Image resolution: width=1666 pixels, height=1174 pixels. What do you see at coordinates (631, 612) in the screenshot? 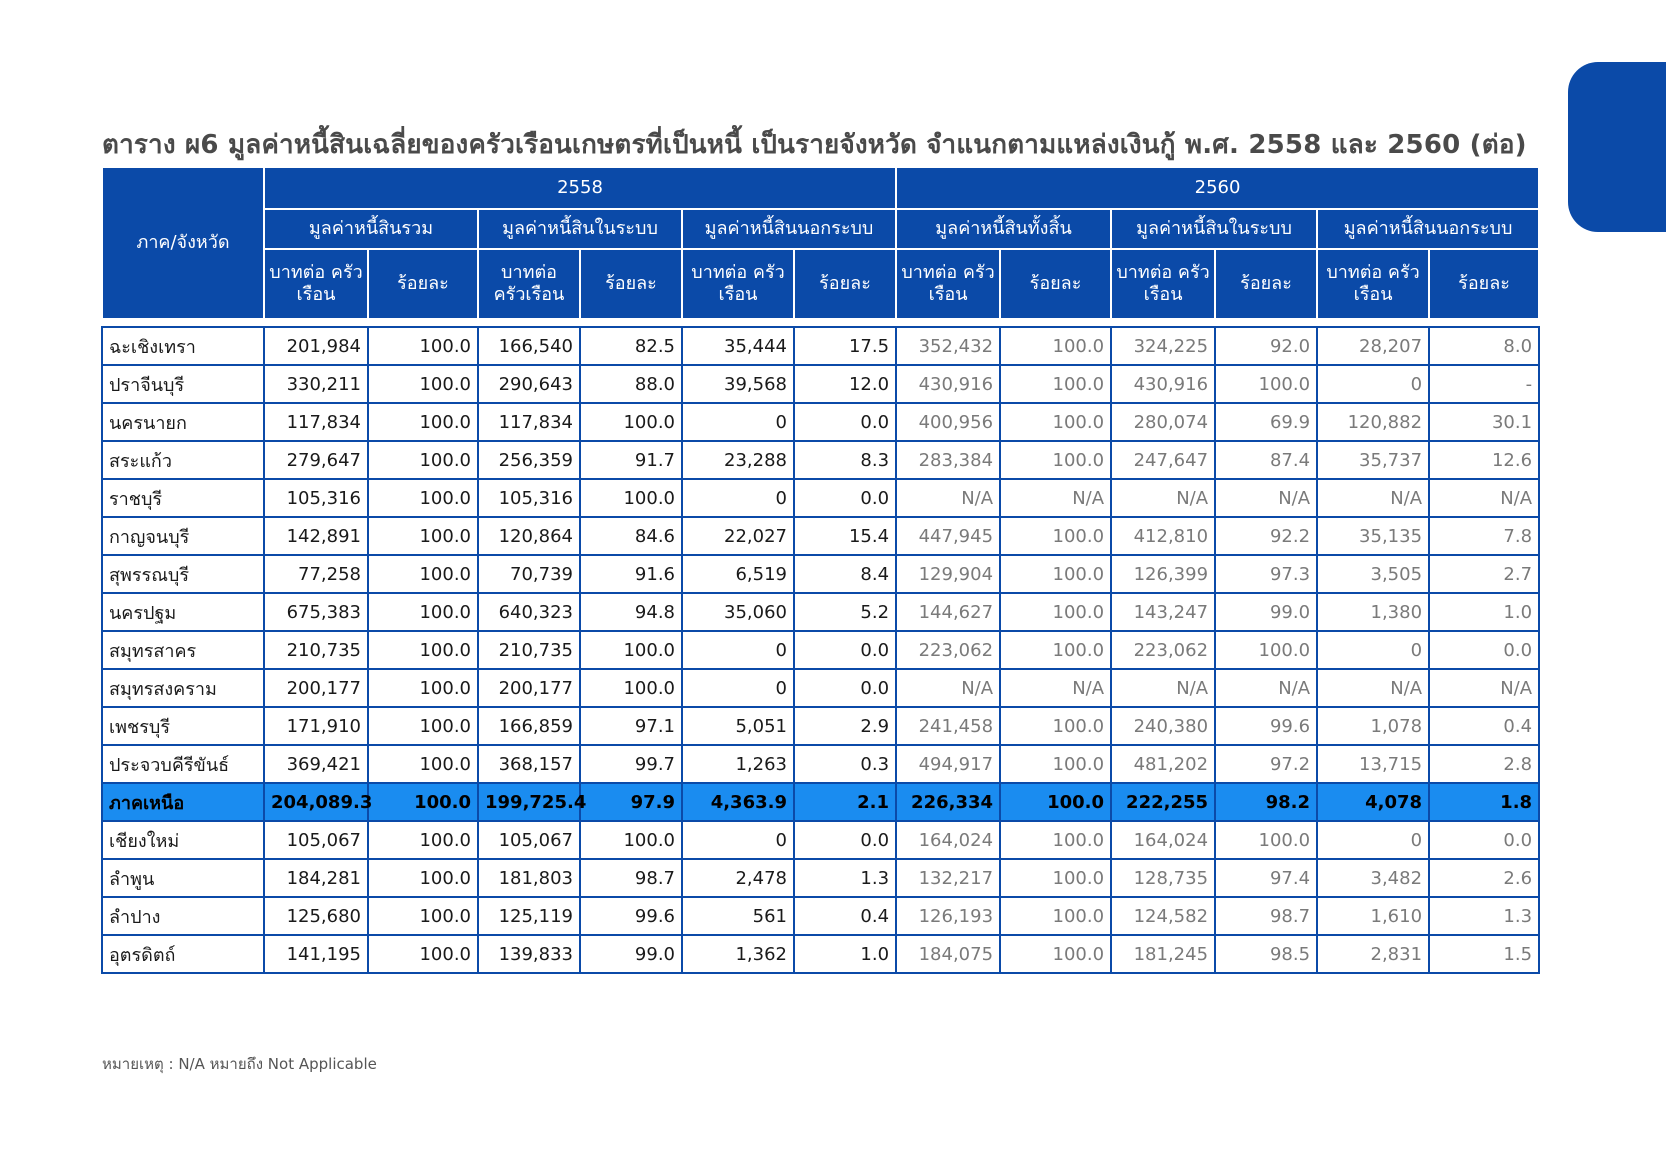
I see `value-cell: 94.8` at bounding box center [631, 612].